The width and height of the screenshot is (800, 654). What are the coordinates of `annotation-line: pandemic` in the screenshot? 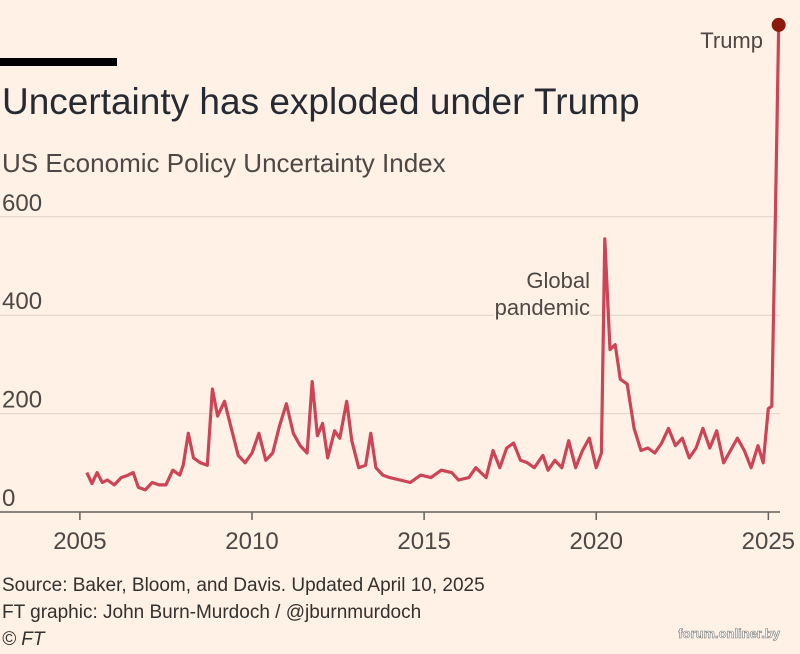 It's located at (542, 307).